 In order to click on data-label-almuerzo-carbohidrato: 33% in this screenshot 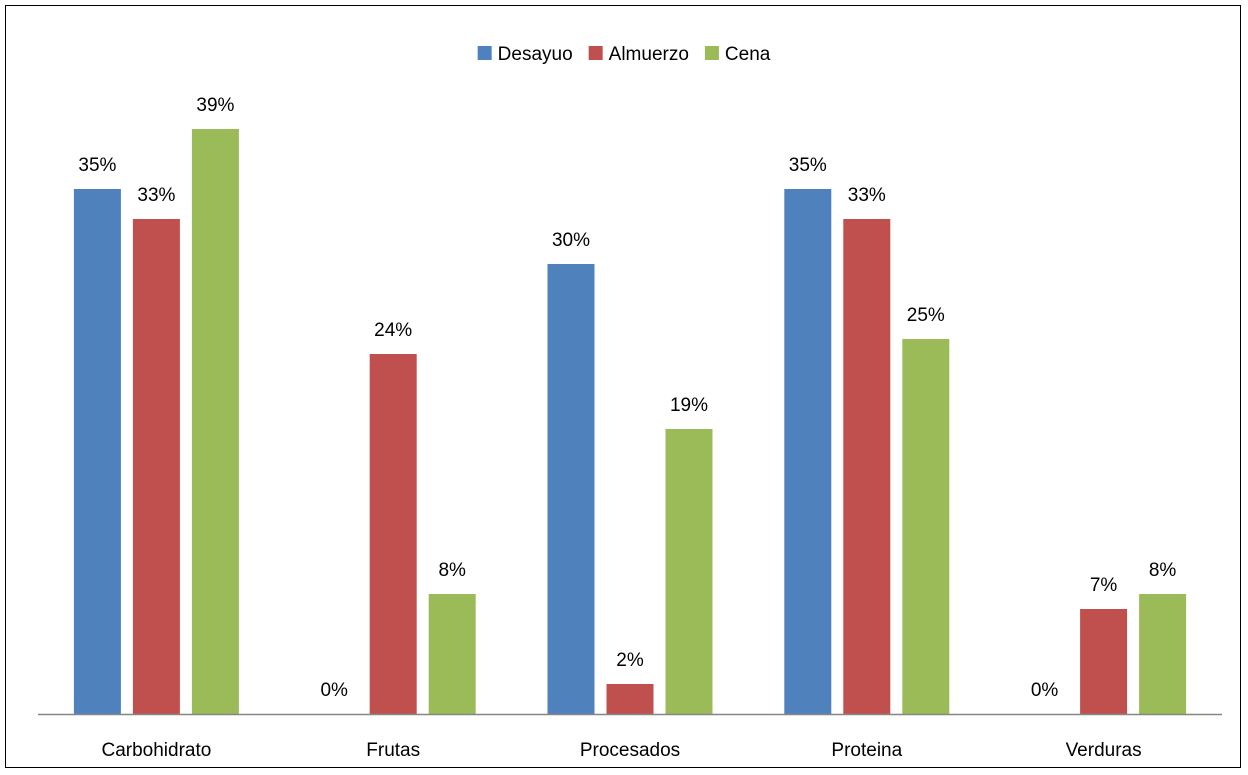, I will do `click(156, 195)`.